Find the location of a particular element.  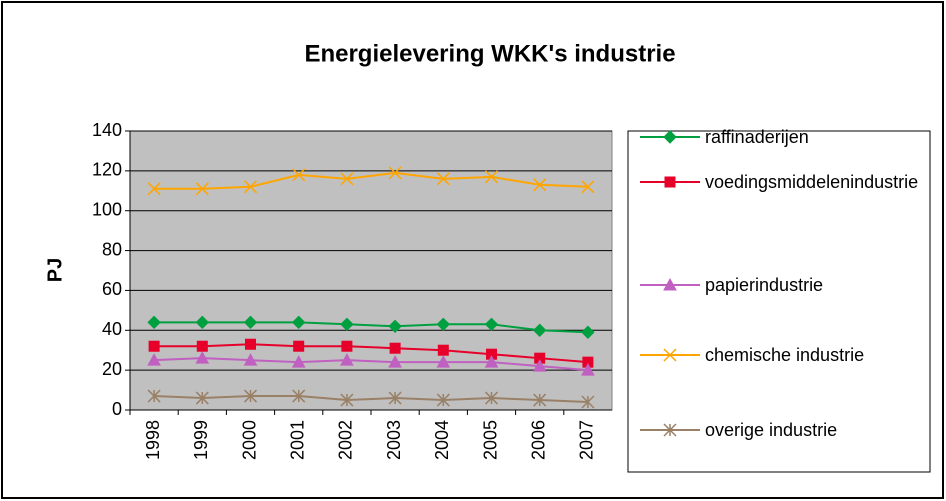

x-tick-label: 2000 is located at coordinates (249, 440).